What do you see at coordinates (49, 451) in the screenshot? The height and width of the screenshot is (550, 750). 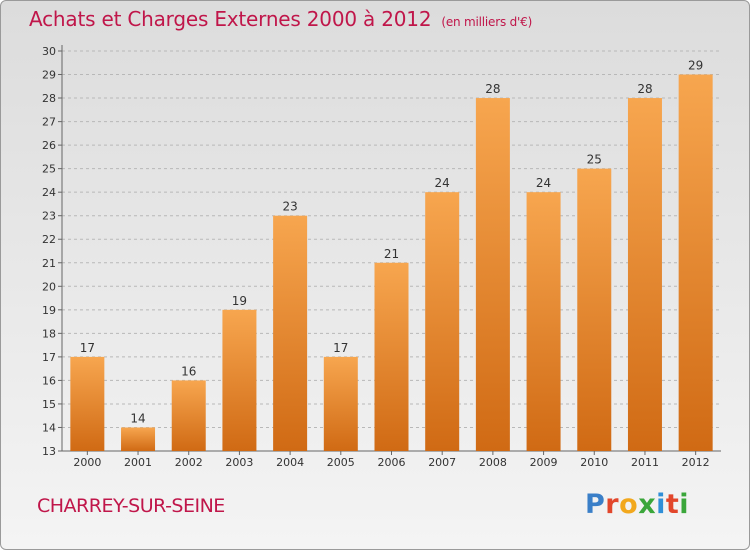 I see `y-tick-label: 13` at bounding box center [49, 451].